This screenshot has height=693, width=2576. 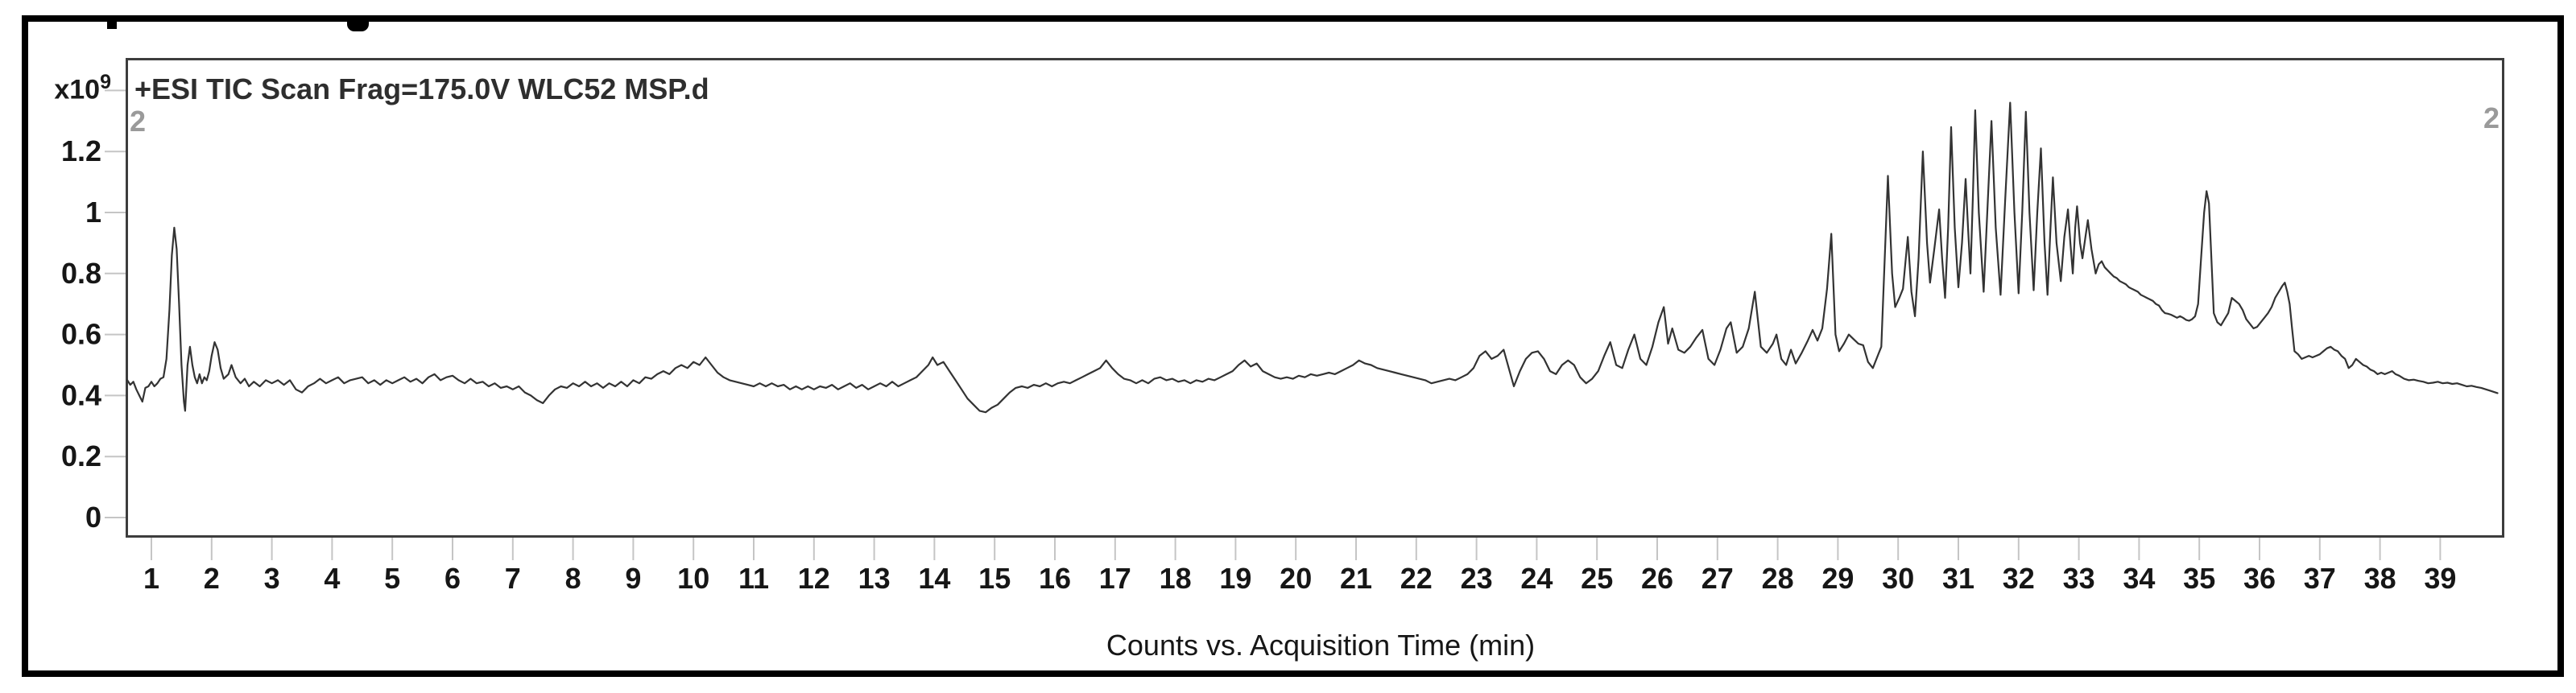 What do you see at coordinates (1657, 578) in the screenshot?
I see `x-tick-label: 26` at bounding box center [1657, 578].